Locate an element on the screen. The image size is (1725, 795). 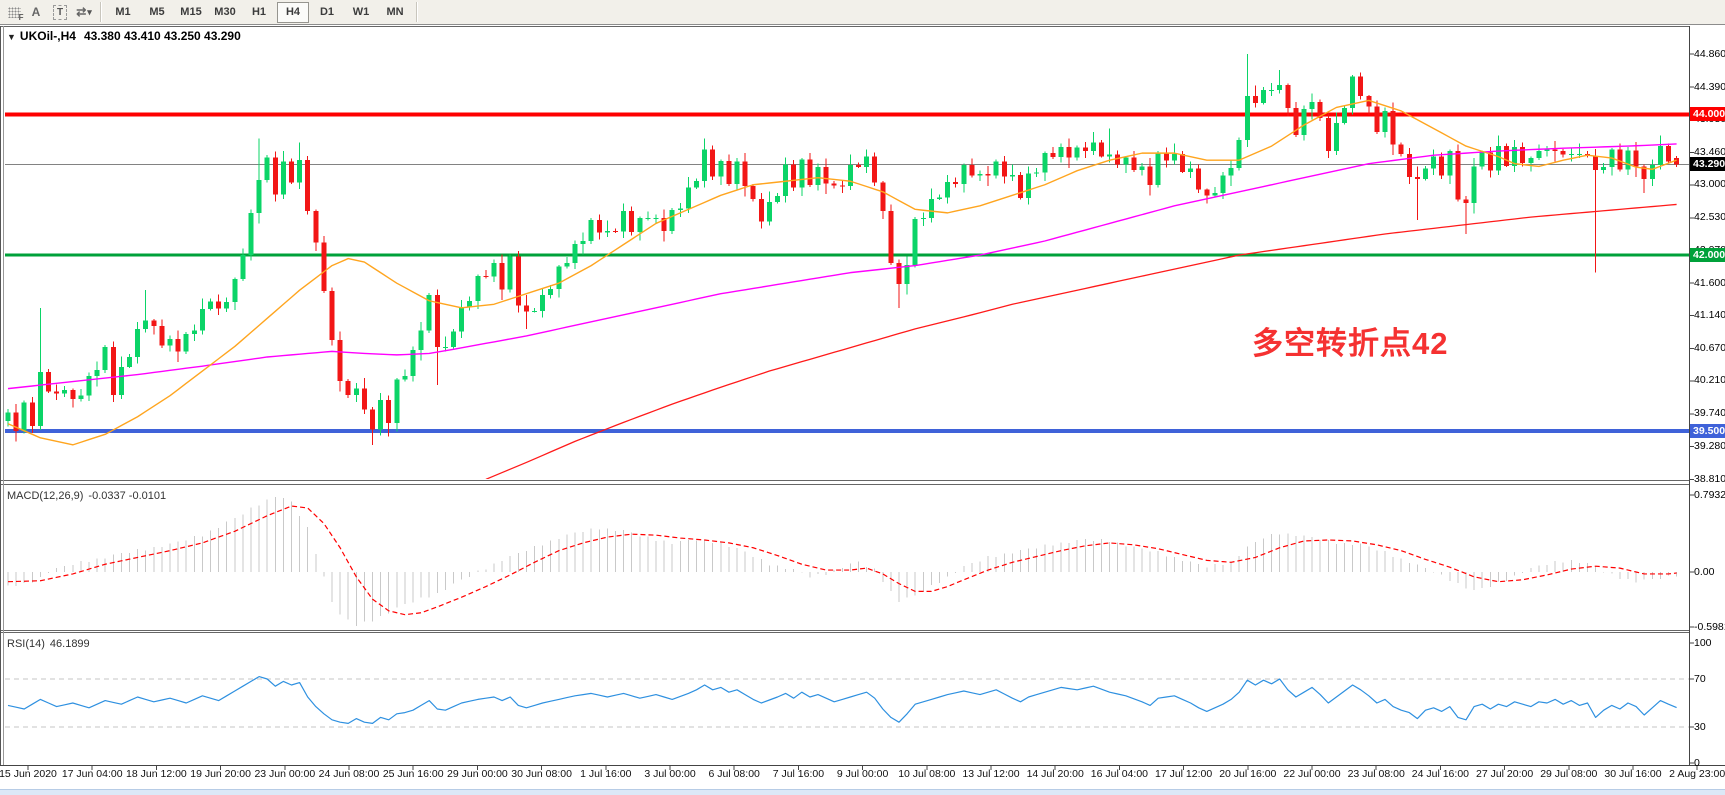
timeframe-button-w1: W1 is located at coordinates (361, 11).